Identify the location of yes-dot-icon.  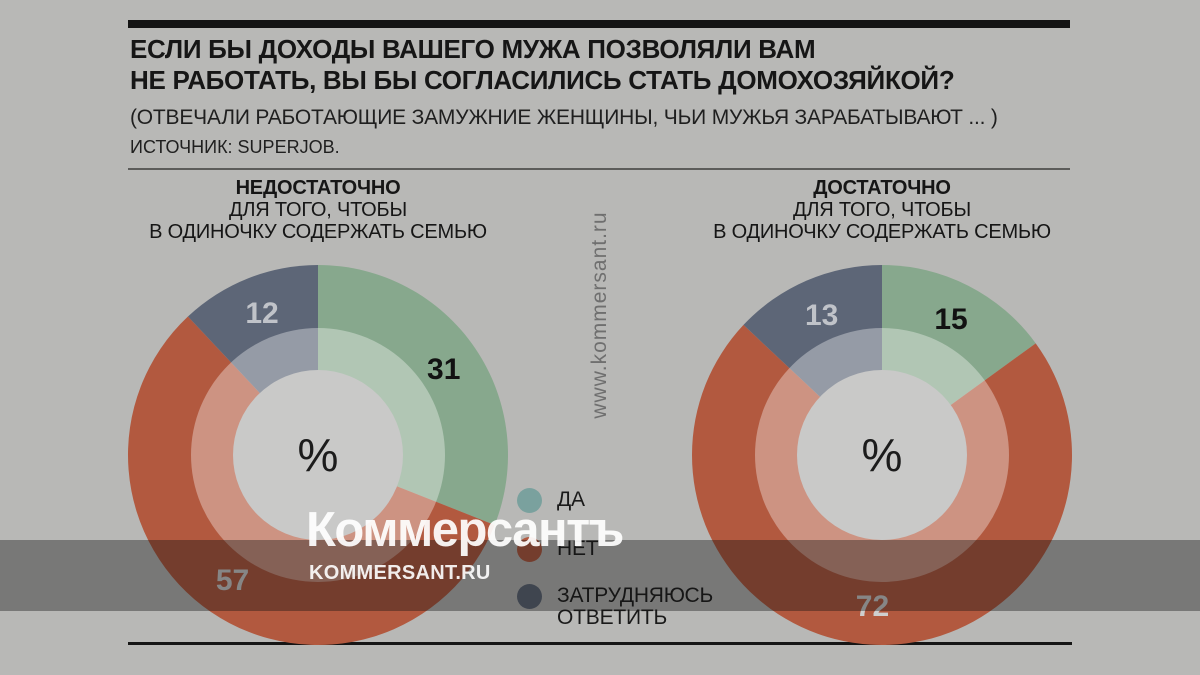
(529, 500).